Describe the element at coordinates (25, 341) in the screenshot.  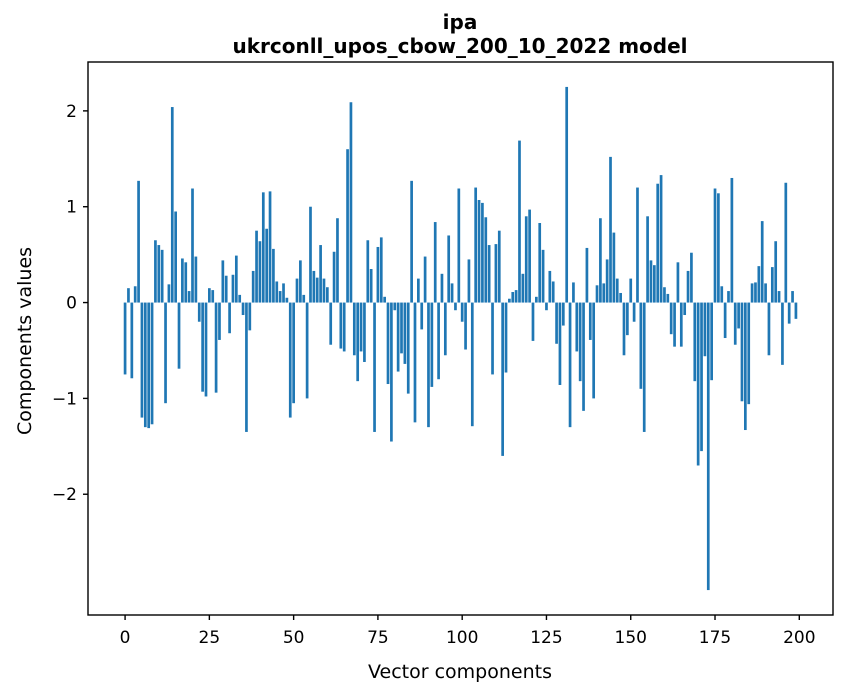
I see `y-axis-label: Components values` at that location.